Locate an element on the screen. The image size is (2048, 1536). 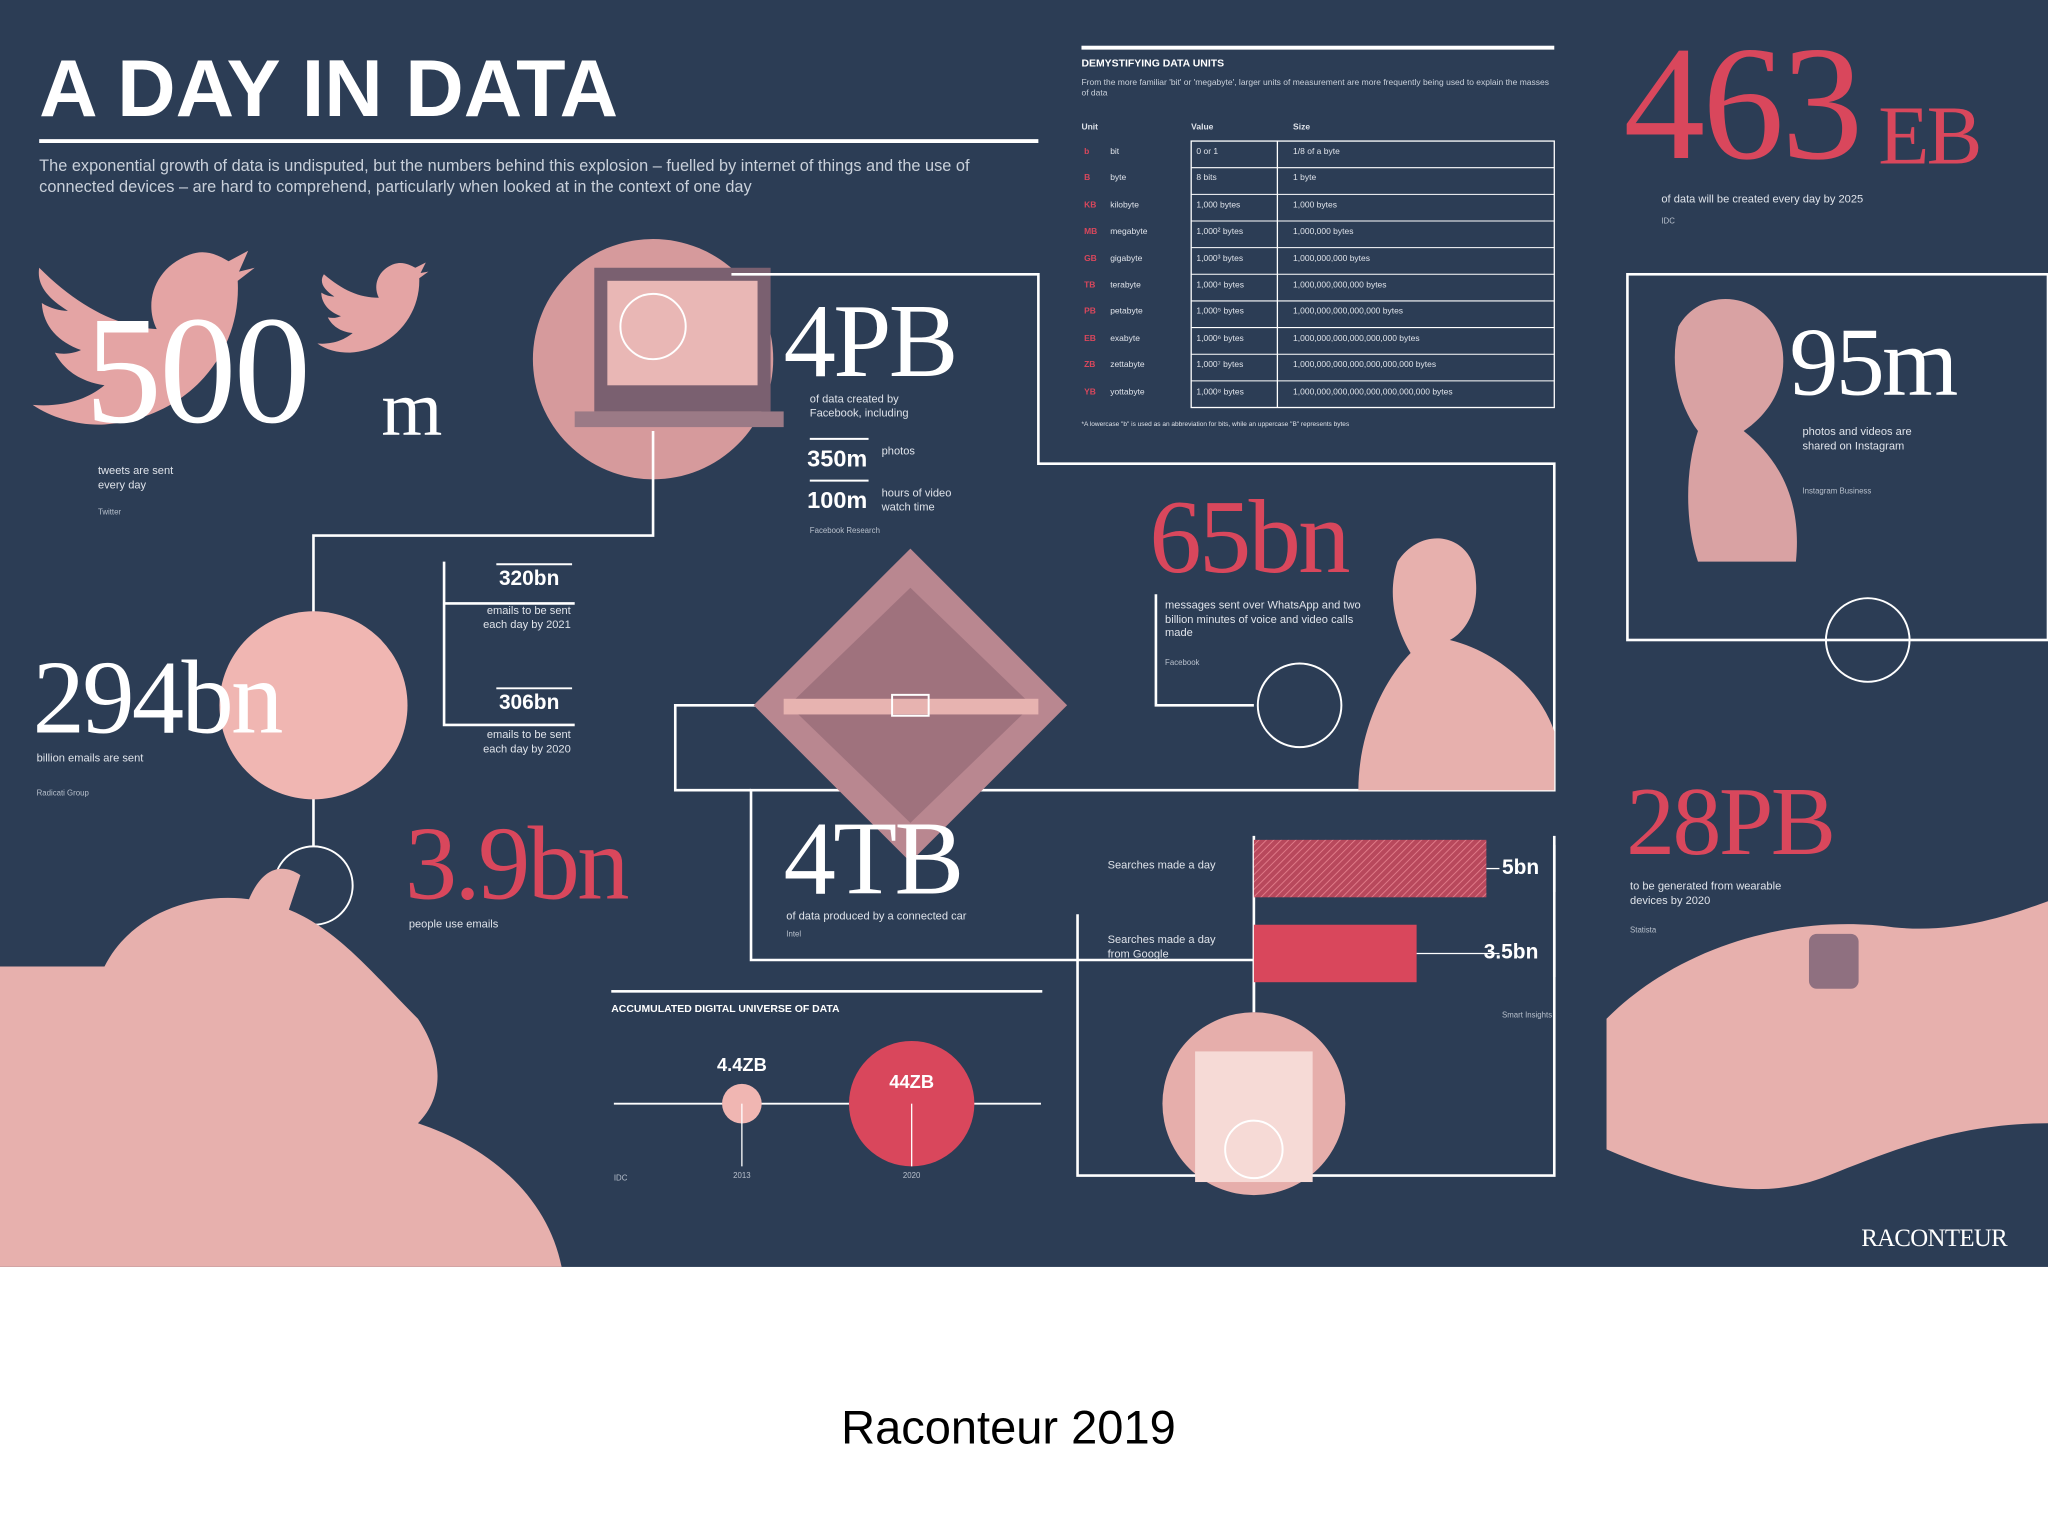
unit-abbr: KB is located at coordinates (1090, 205).